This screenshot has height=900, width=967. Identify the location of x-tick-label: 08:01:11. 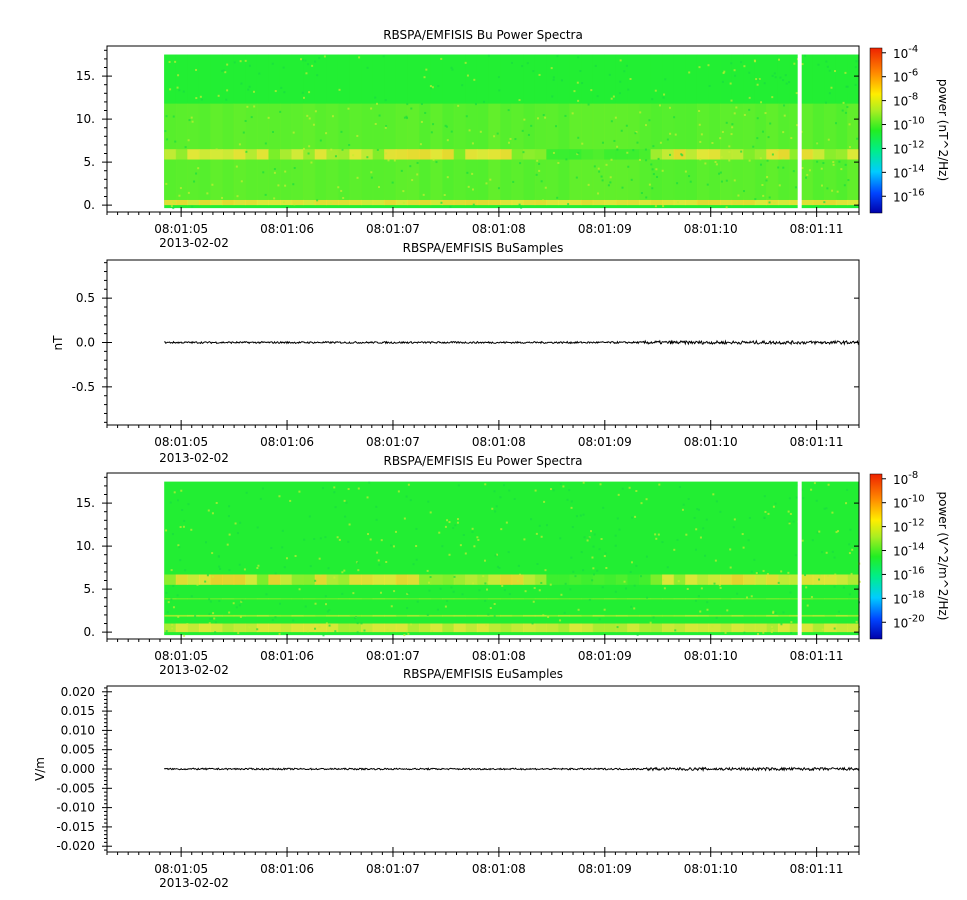
(817, 229).